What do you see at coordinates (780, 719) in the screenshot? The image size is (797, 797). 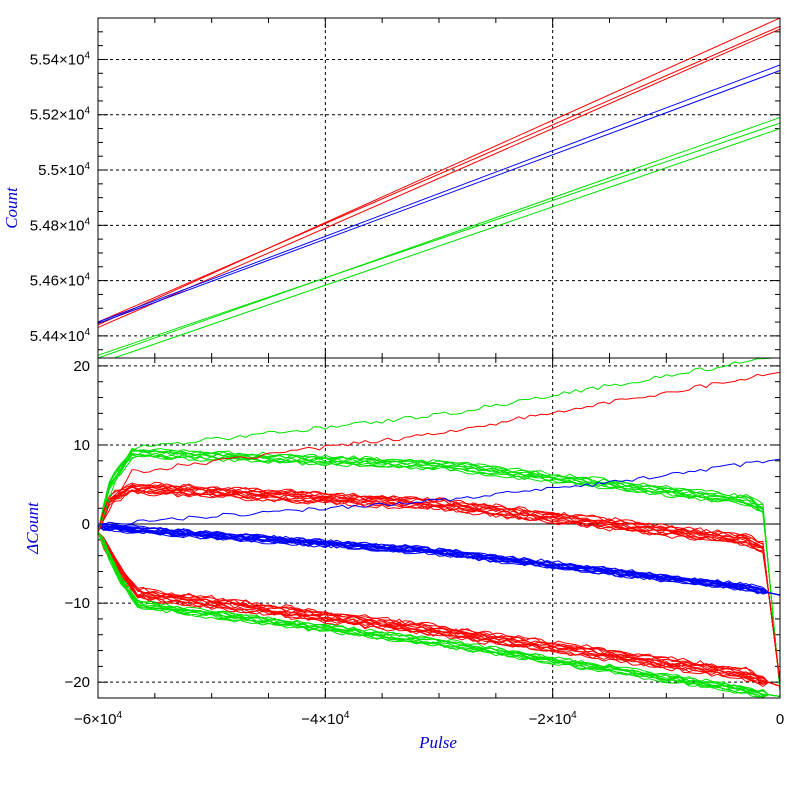 I see `x-tick-label: 0` at bounding box center [780, 719].